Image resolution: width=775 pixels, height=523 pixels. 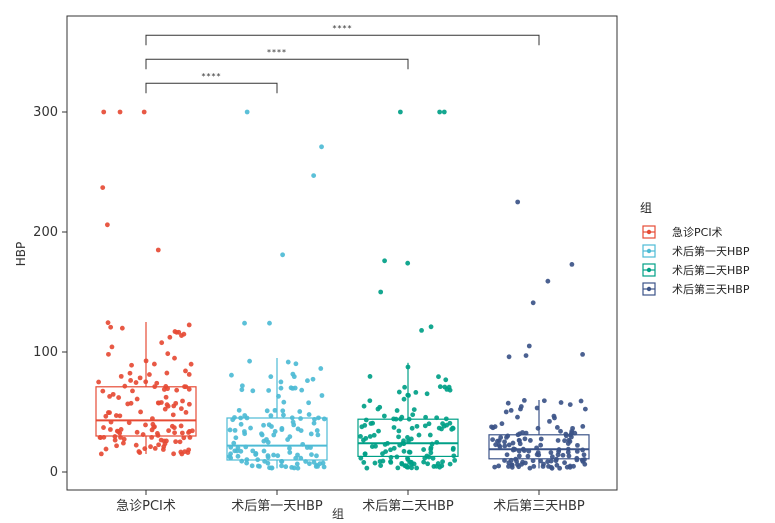 I want to click on legend-item: 术后第二天HBP, so click(x=696, y=270).